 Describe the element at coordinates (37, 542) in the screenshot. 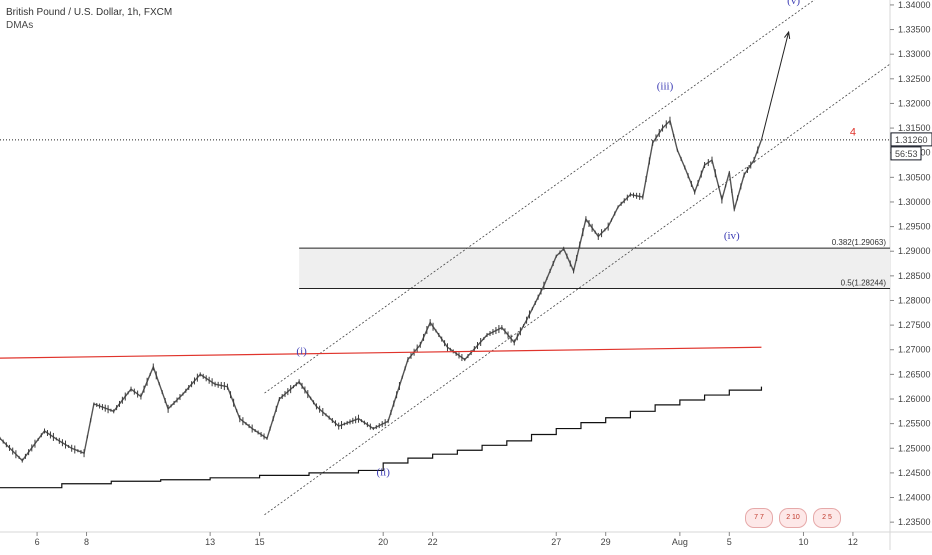

I see `x-tick-label: 6` at that location.